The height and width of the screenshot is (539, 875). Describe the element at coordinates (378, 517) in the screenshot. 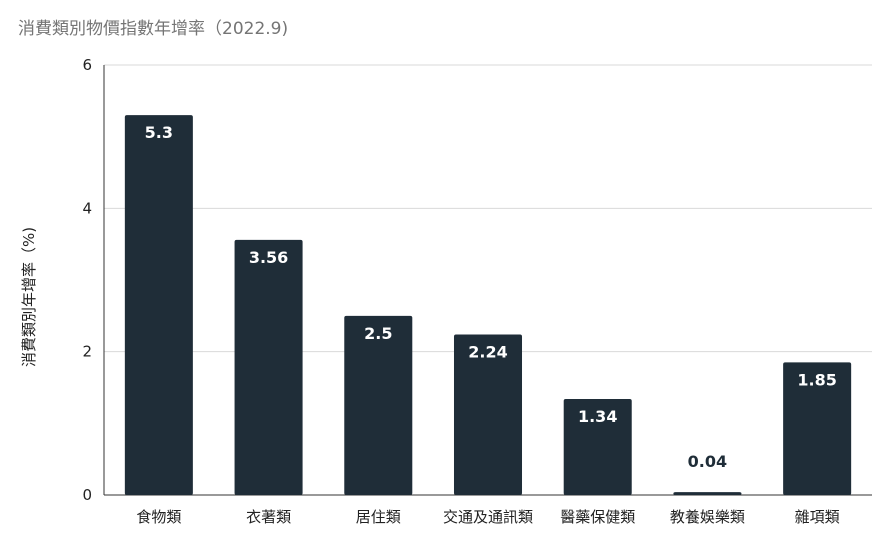

I see `x-tick-label: 居住類` at that location.